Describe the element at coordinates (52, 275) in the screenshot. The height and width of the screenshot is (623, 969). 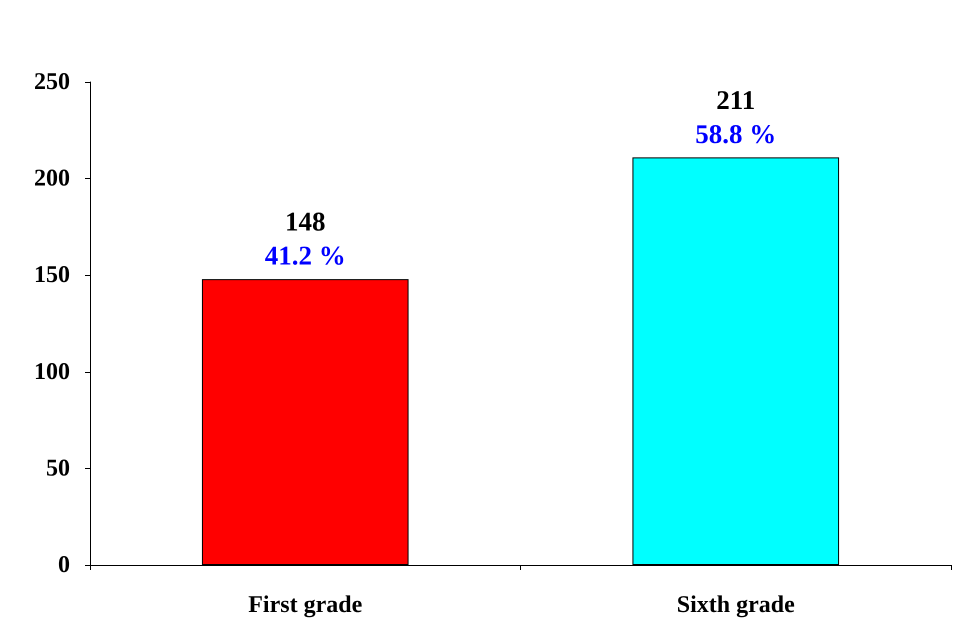
I see `y-tick-label: 150` at that location.